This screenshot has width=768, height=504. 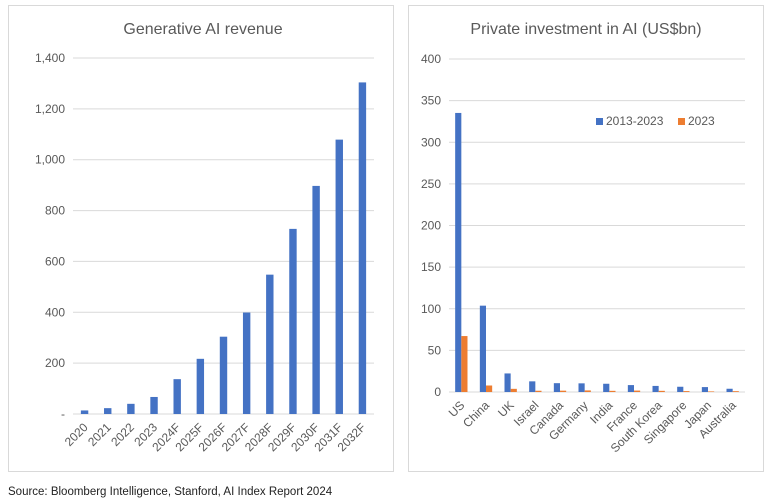 I want to click on chart-title: Generative AI revenue, so click(x=202, y=29).